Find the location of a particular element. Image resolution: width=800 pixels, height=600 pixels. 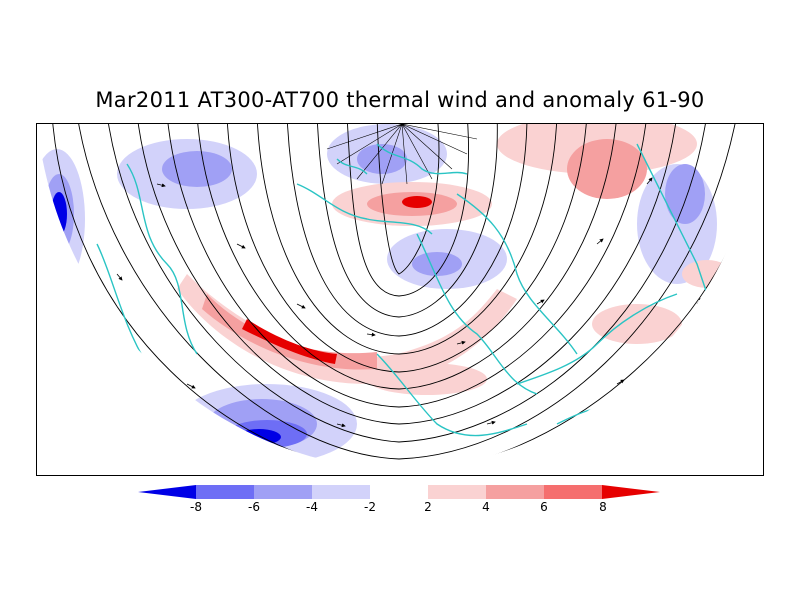

colorbar-tick-label: -6 is located at coordinates (254, 507).